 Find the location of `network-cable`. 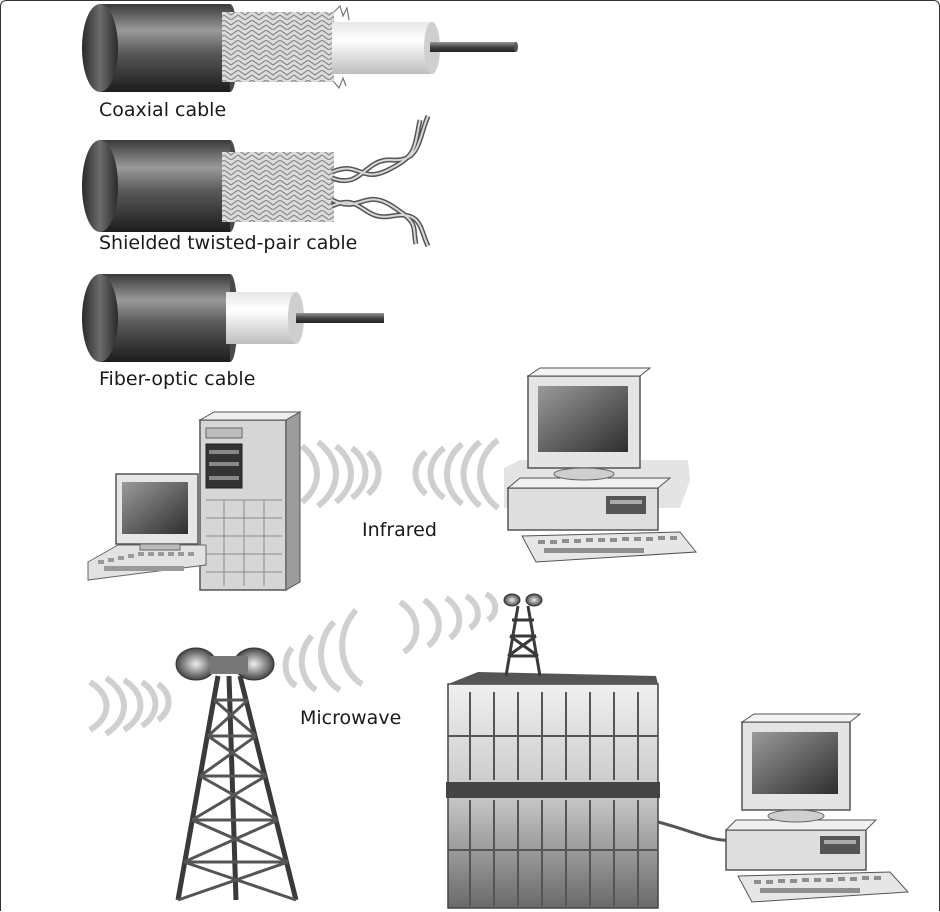

network-cable is located at coordinates (695, 831).